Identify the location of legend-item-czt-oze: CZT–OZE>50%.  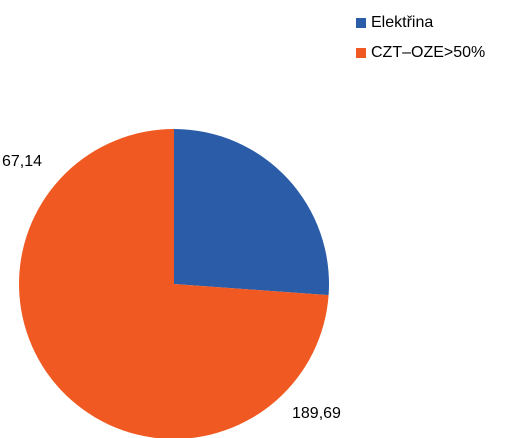
(420, 53).